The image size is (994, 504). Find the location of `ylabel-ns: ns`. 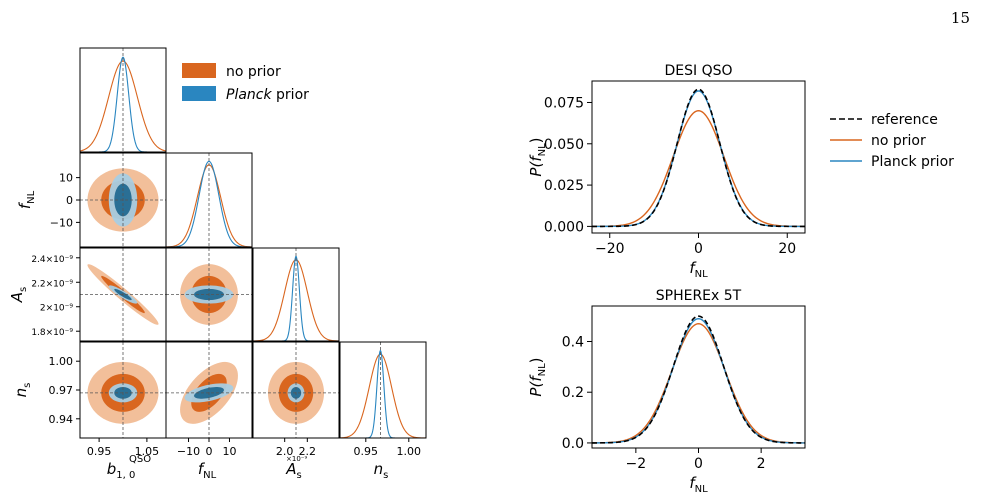

ylabel-ns: ns is located at coordinates (22, 390).